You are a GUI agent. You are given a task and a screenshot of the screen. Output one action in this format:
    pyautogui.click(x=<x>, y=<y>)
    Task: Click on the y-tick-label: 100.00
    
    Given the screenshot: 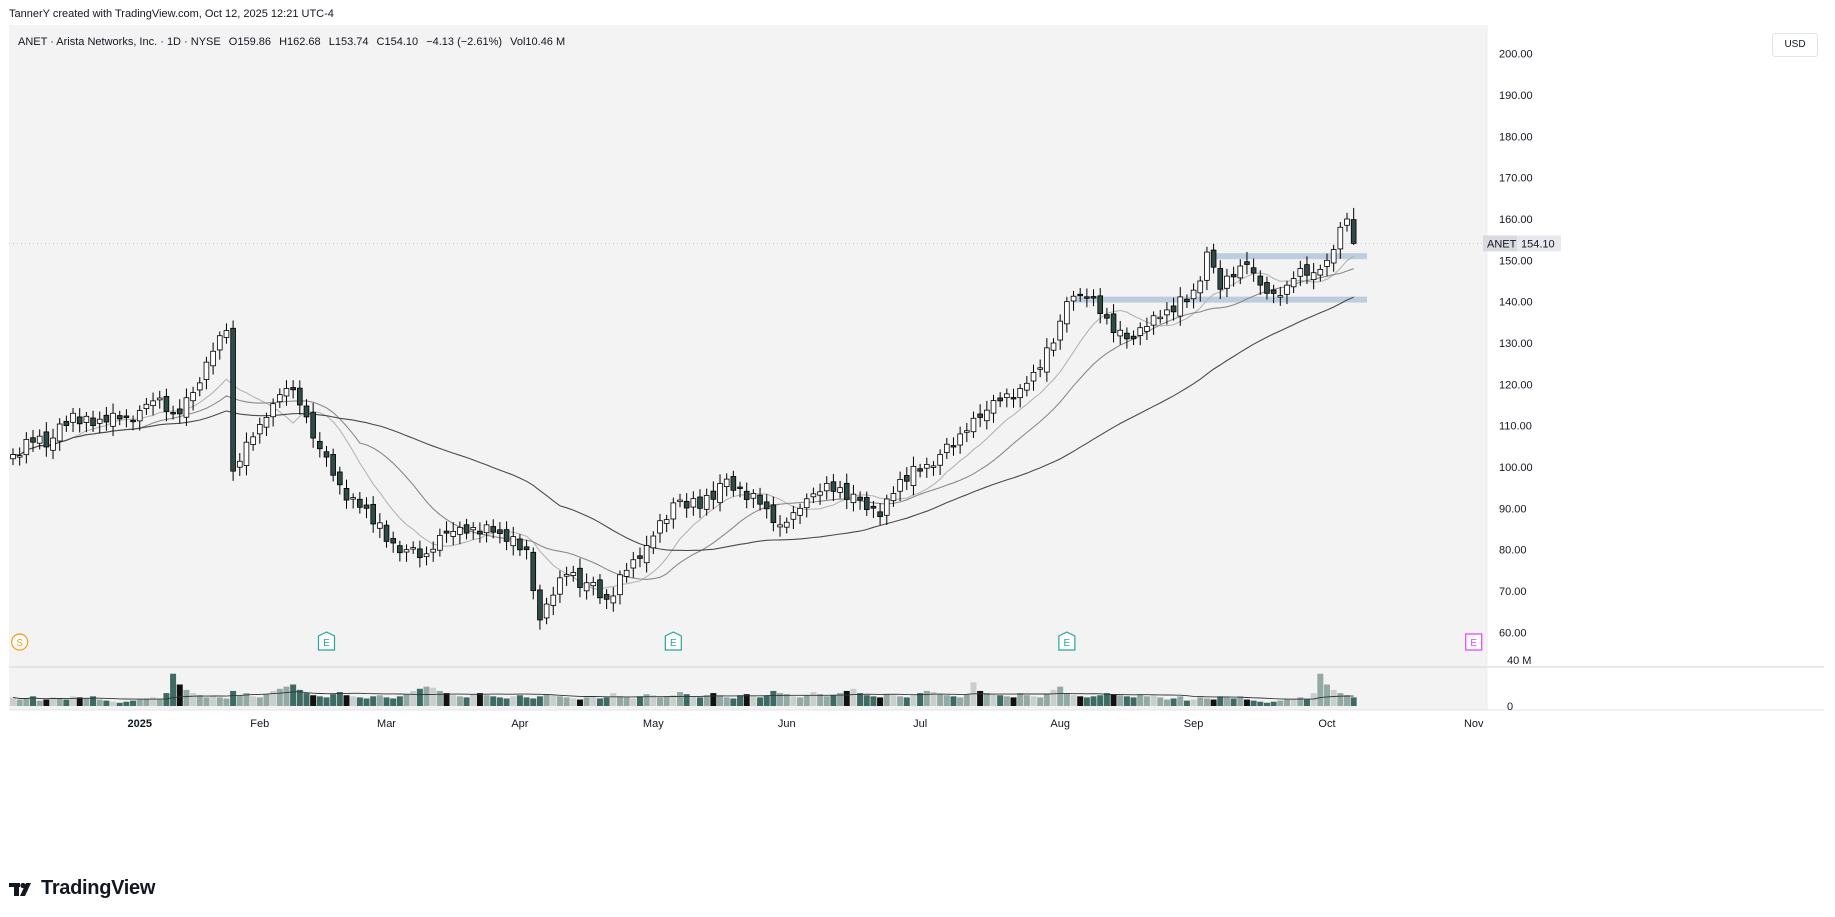 What is the action you would take?
    pyautogui.click(x=1516, y=468)
    